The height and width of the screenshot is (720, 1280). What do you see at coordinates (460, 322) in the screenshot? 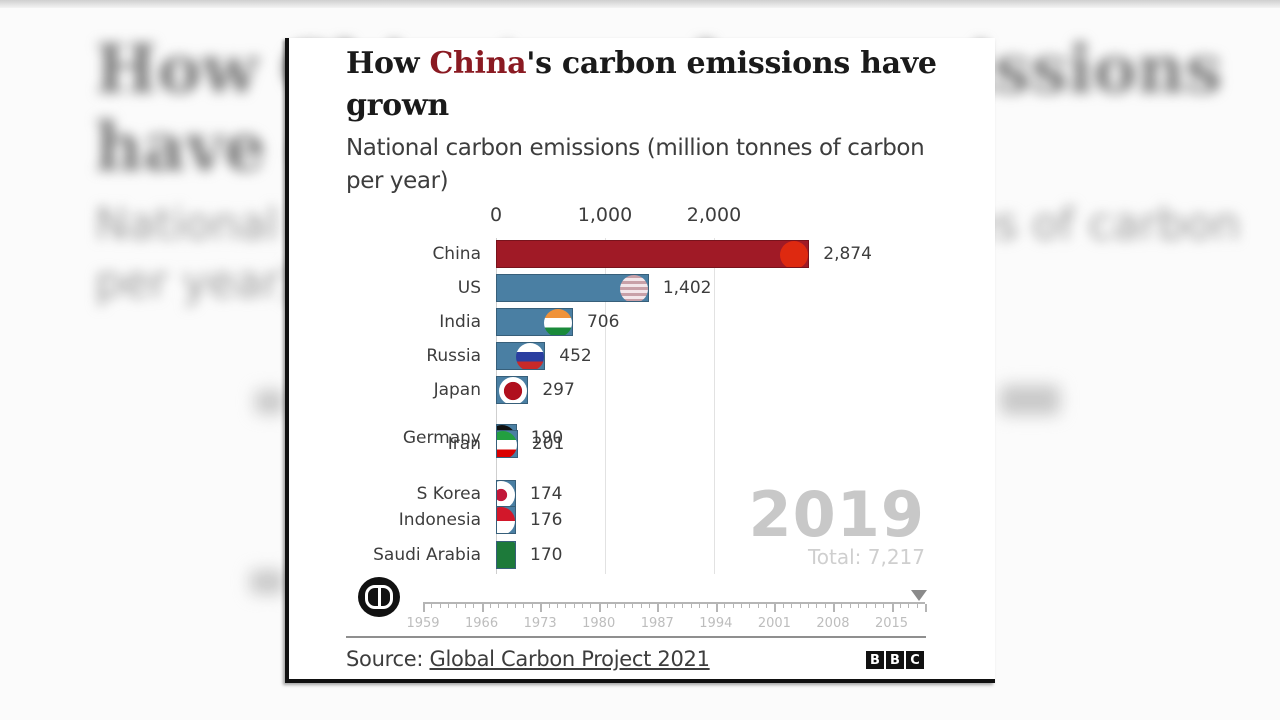
I see `category-label: India` at bounding box center [460, 322].